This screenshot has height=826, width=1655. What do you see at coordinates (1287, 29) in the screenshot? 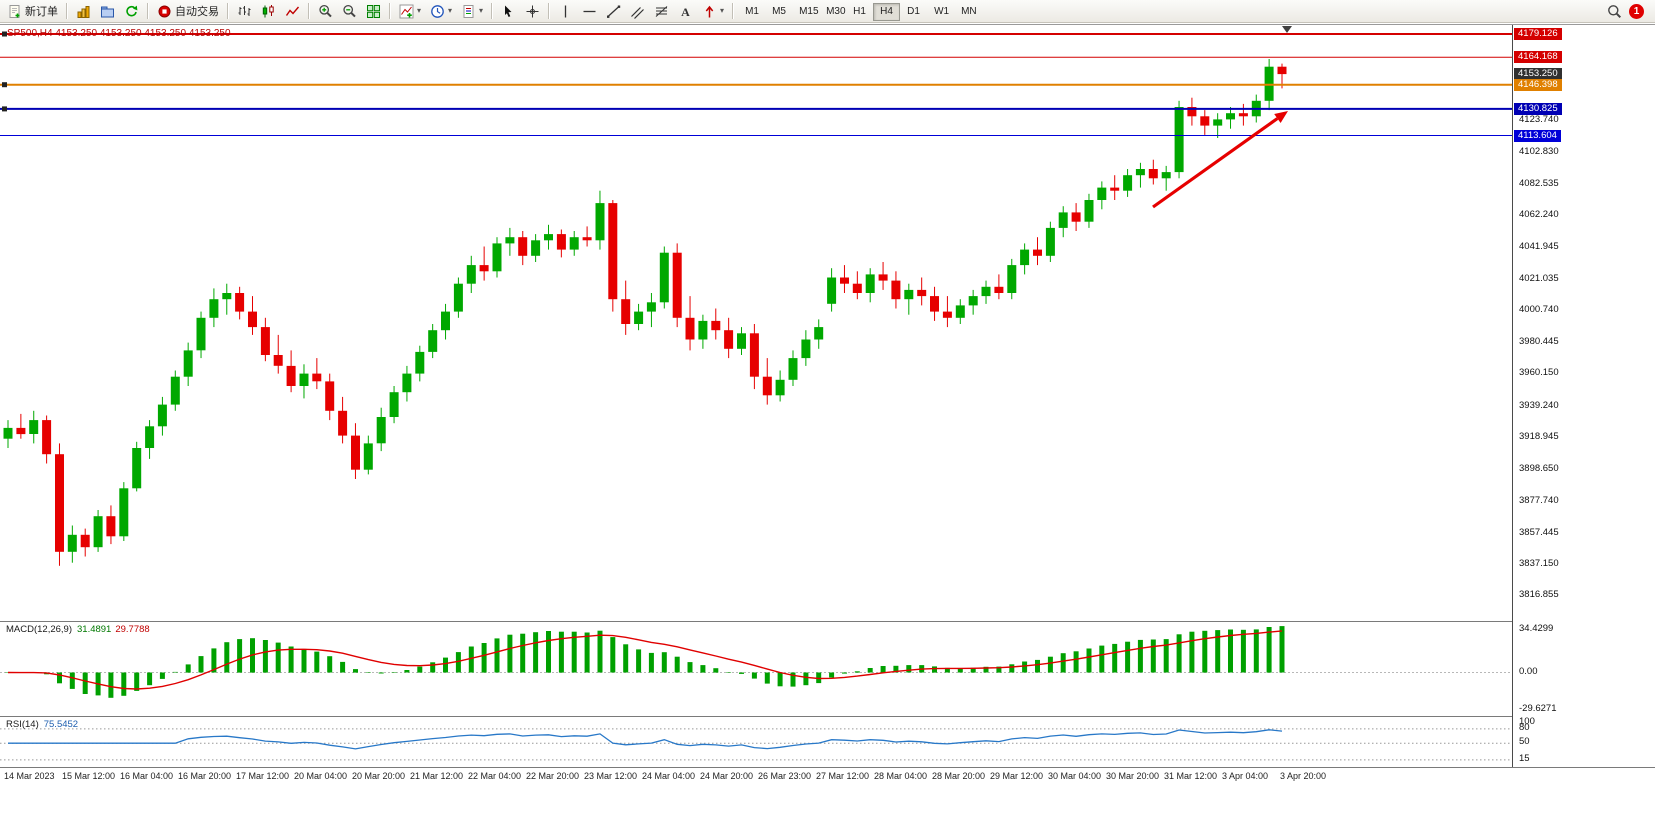
I see `chart-shift-marker` at bounding box center [1287, 29].